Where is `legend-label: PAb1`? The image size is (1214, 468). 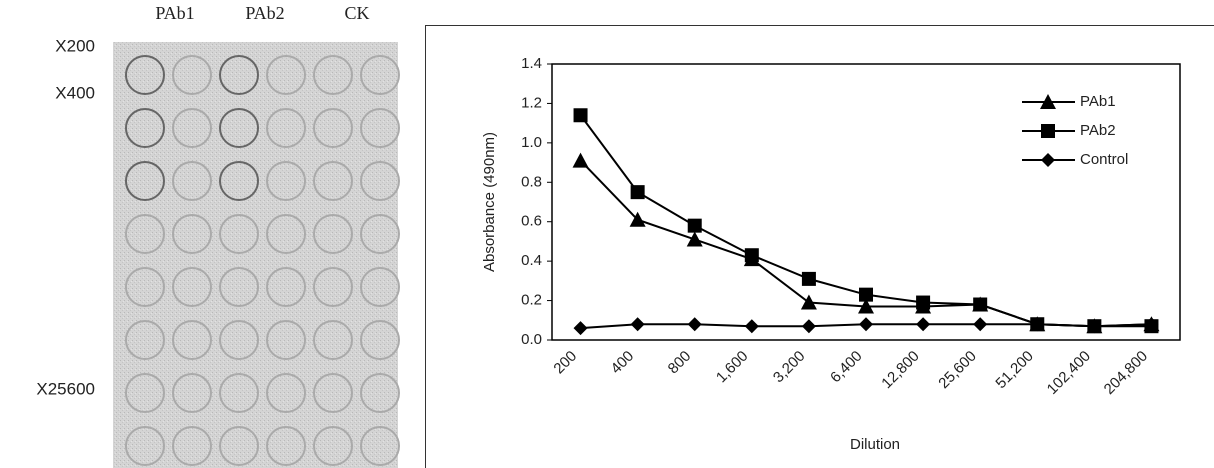 legend-label: PAb1 is located at coordinates (1098, 101).